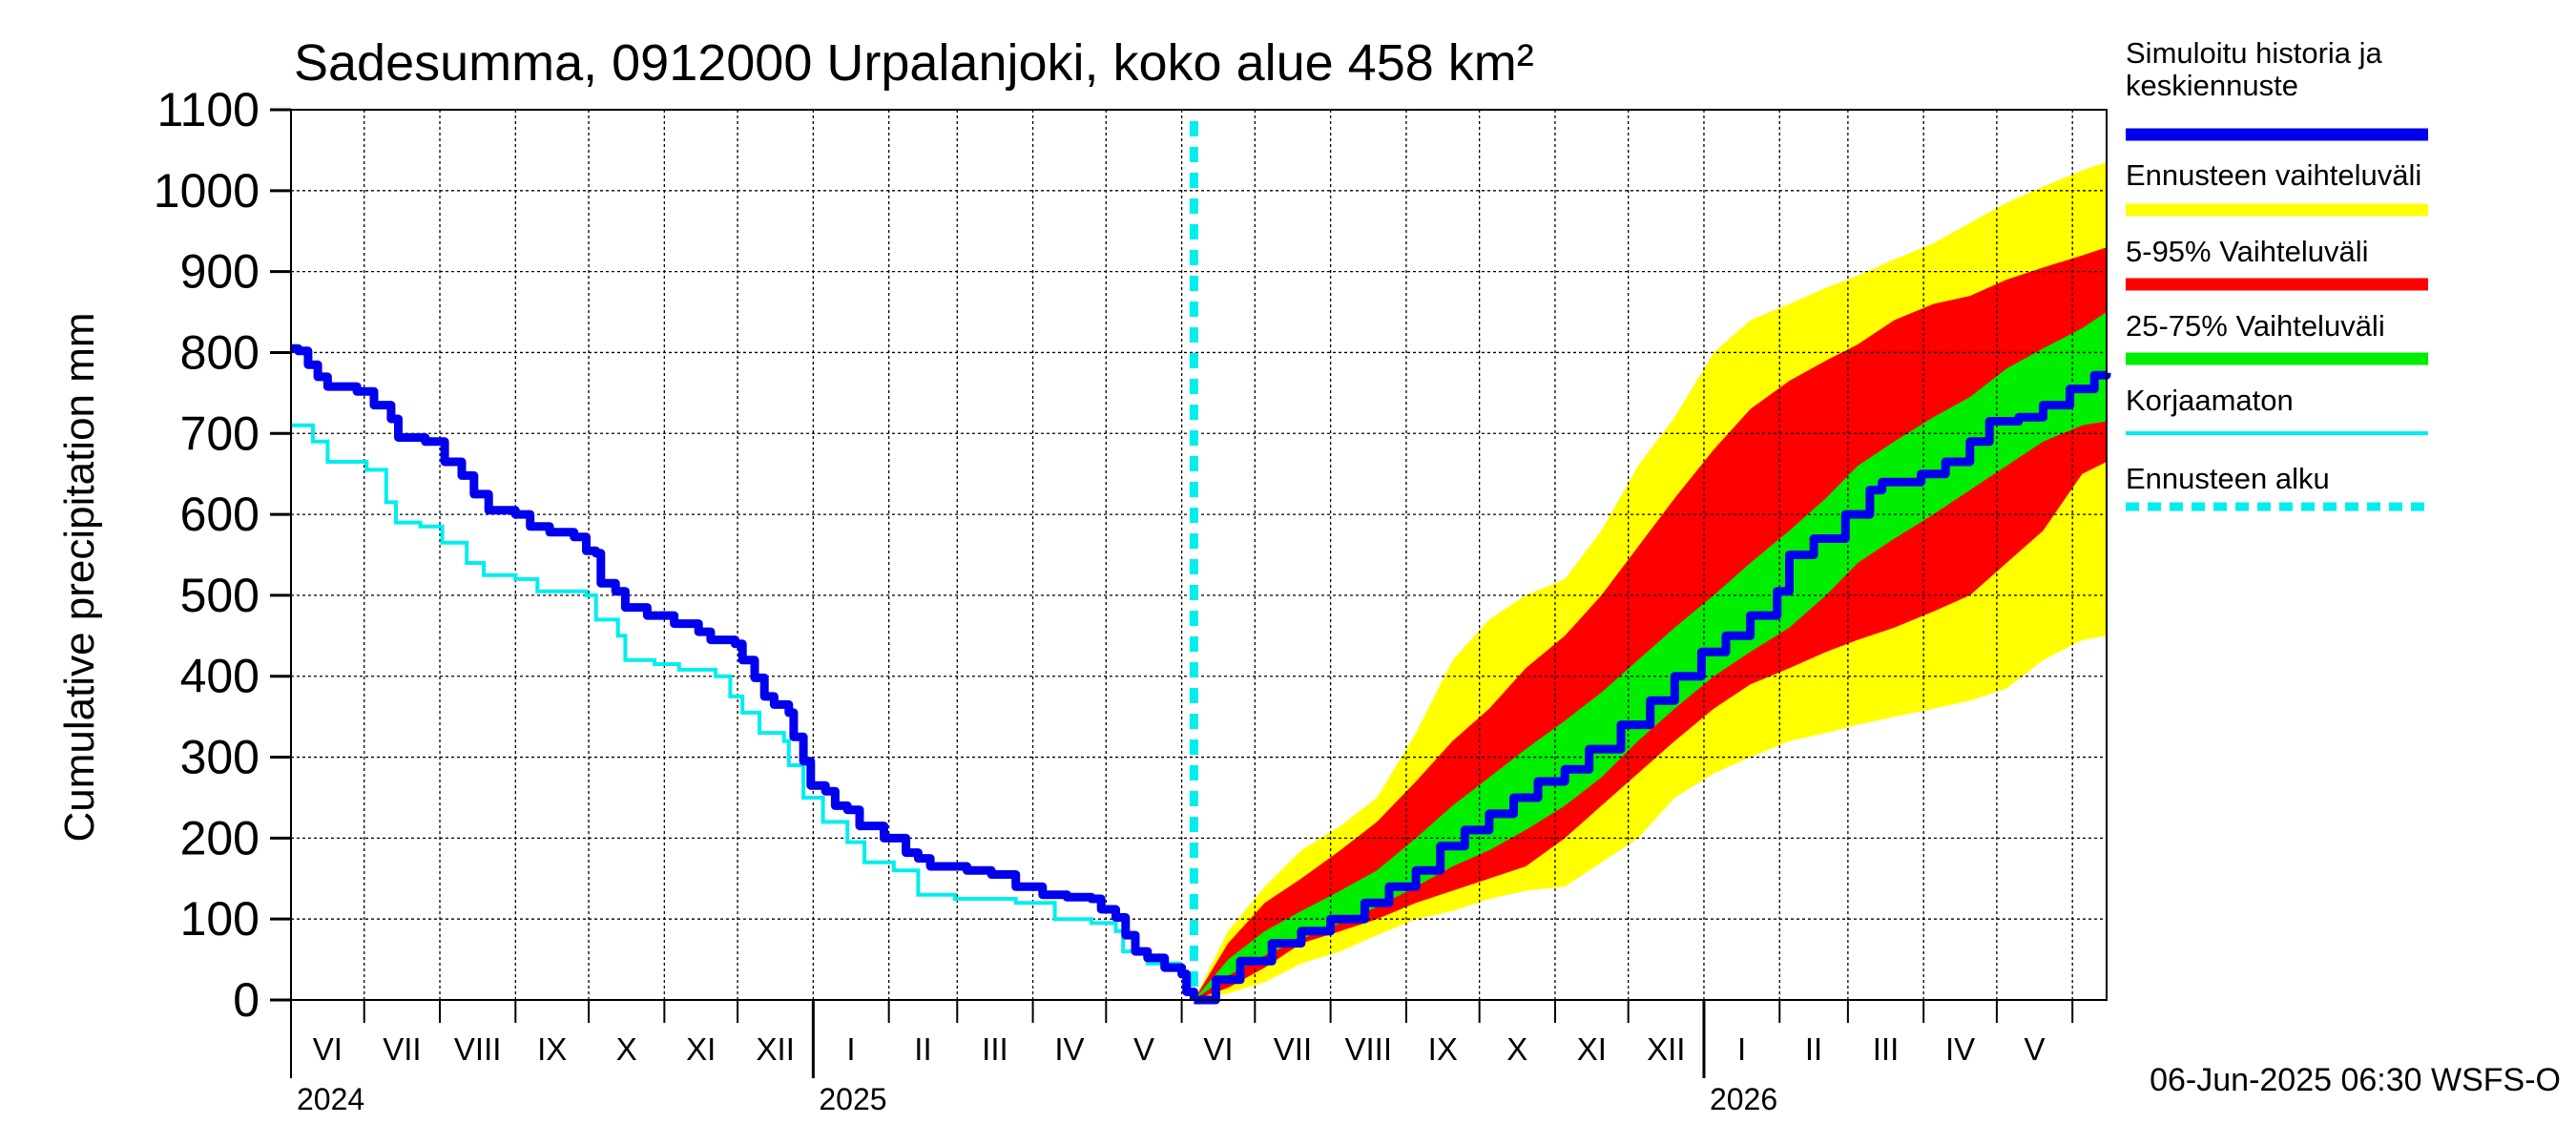 Image resolution: width=2576 pixels, height=1145 pixels. Describe the element at coordinates (852, 1099) in the screenshot. I see `year-label: 2025` at that location.